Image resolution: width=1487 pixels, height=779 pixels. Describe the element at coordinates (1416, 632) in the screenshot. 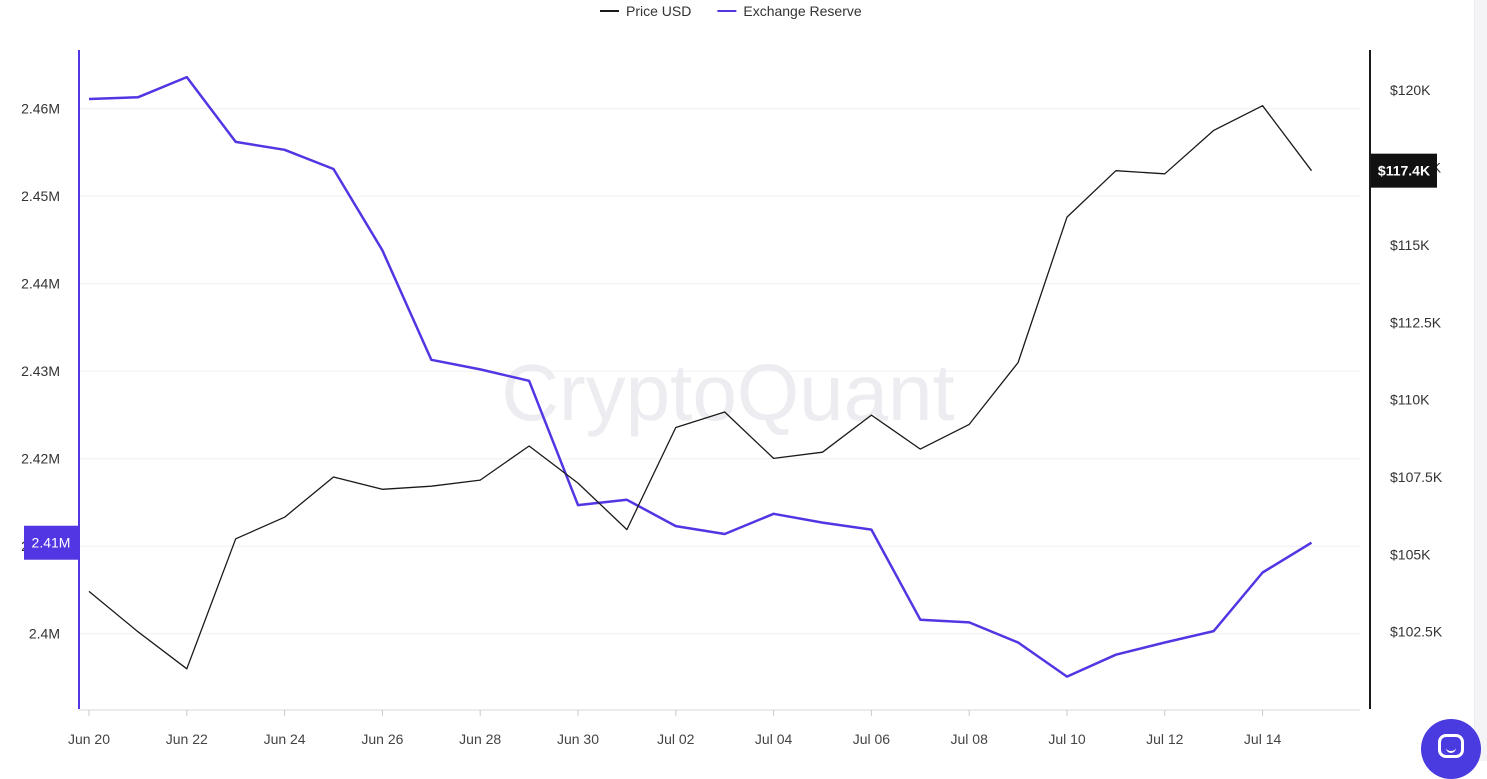

I see `right-axis-tick: $102.5K` at that location.